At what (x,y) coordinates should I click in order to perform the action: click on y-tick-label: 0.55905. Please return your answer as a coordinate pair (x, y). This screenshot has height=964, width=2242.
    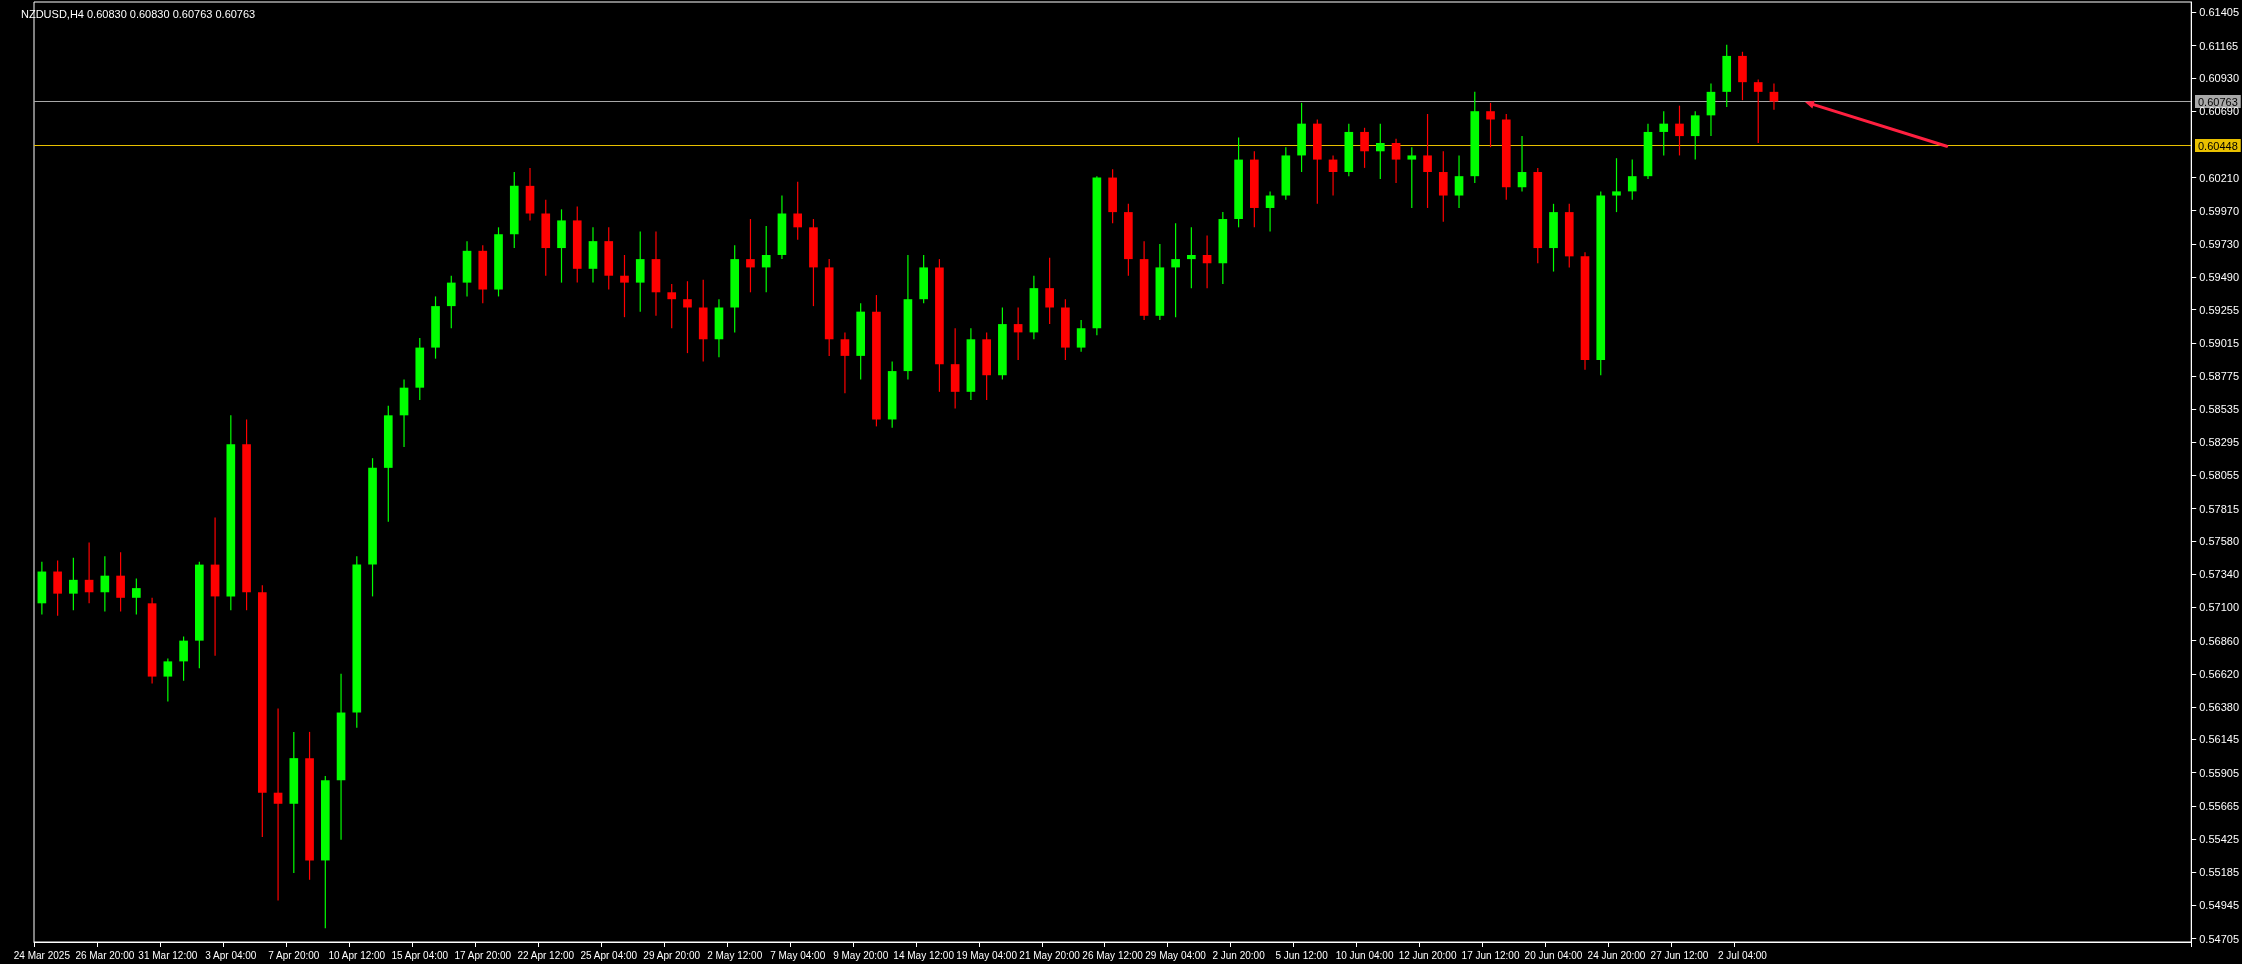
    Looking at the image, I should click on (2219, 772).